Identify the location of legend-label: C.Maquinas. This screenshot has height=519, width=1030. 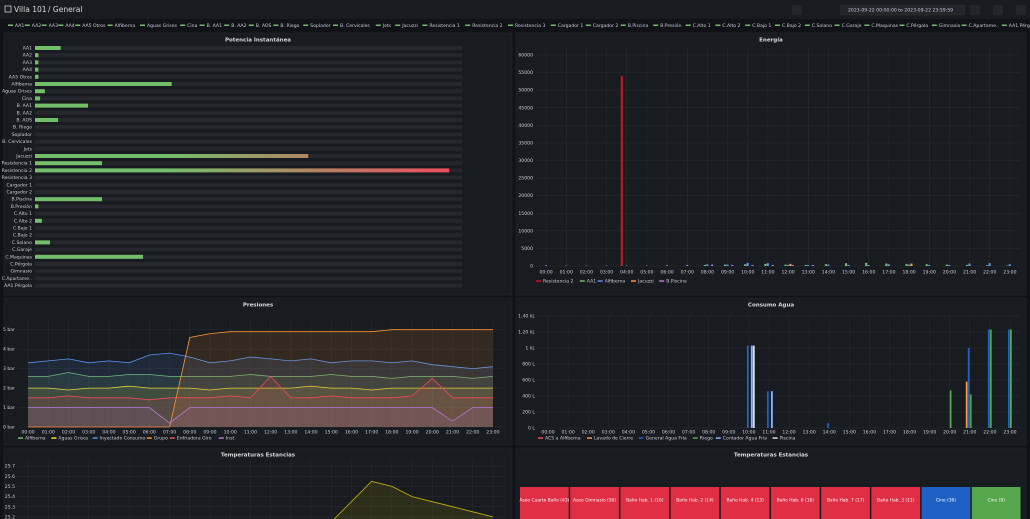
(884, 26).